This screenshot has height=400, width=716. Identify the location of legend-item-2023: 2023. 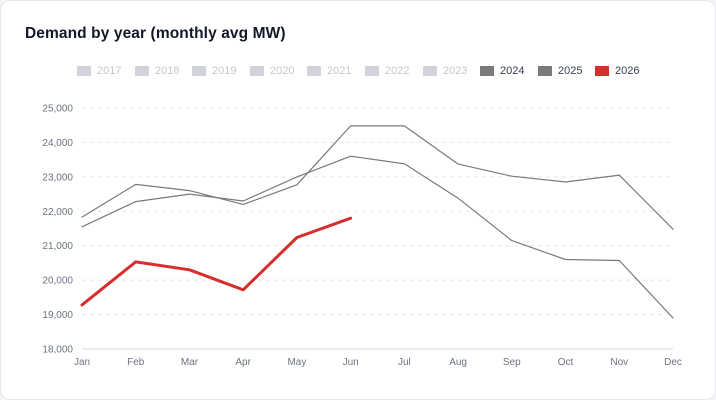
(445, 71).